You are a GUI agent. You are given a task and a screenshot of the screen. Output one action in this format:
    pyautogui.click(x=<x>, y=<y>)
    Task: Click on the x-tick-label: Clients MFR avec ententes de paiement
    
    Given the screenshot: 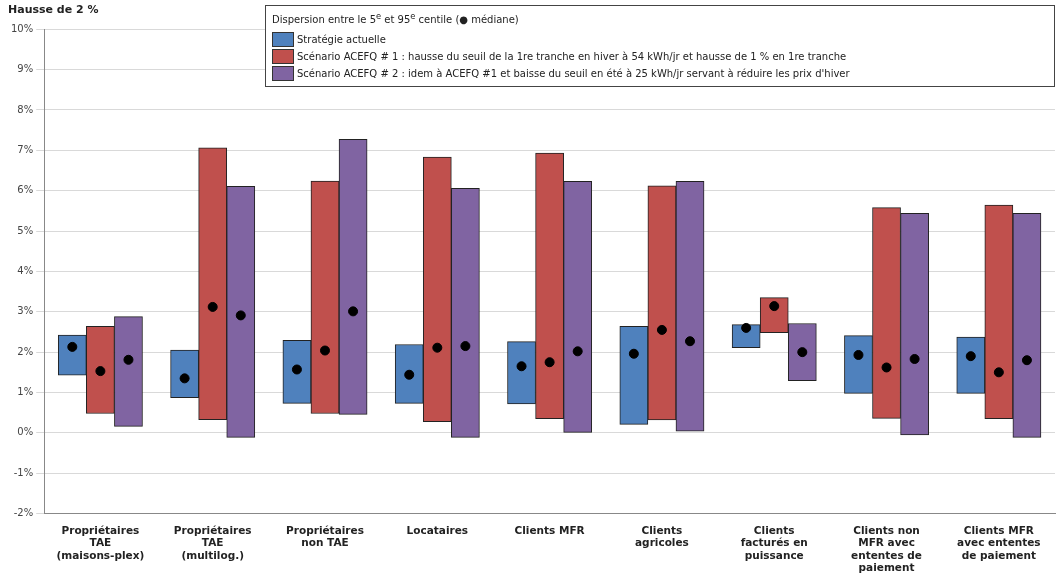 What is the action you would take?
    pyautogui.click(x=999, y=542)
    